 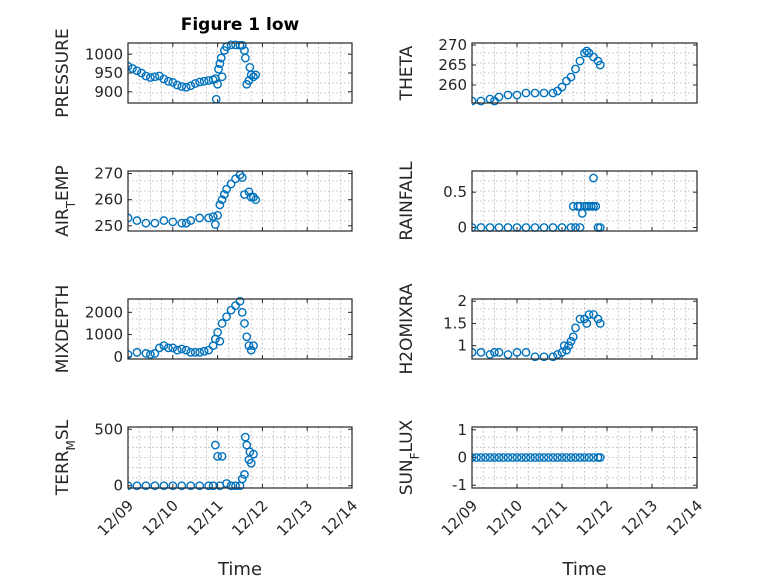 What do you see at coordinates (462, 430) in the screenshot?
I see `y-tick-label: 1` at bounding box center [462, 430].